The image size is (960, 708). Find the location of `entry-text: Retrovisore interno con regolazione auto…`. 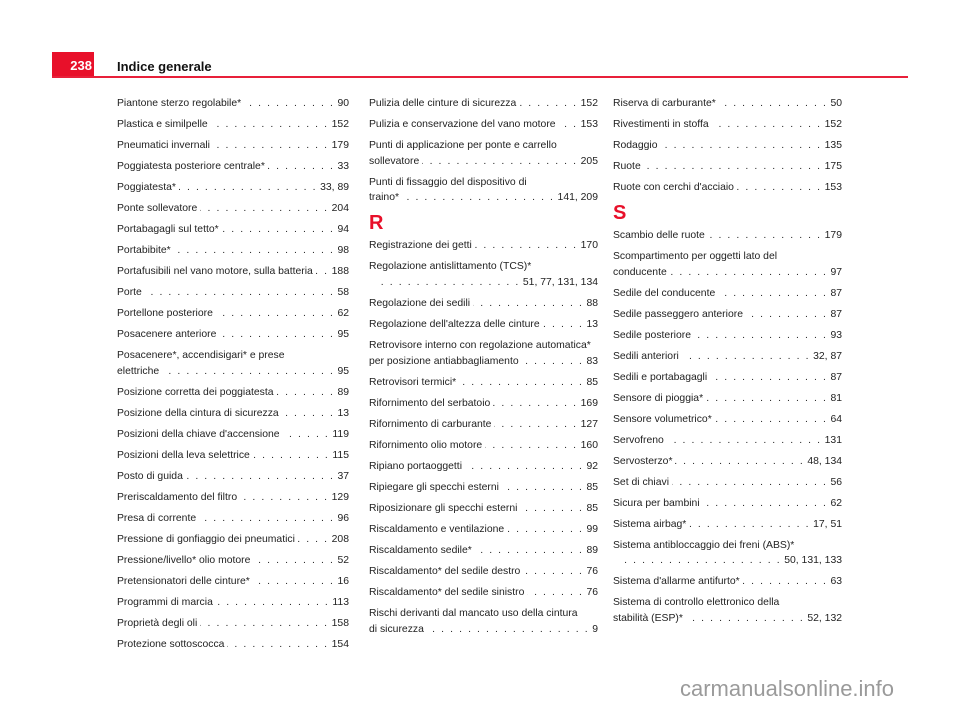

entry-text: Retrovisore interno con regolazione auto… is located at coordinates (480, 346).